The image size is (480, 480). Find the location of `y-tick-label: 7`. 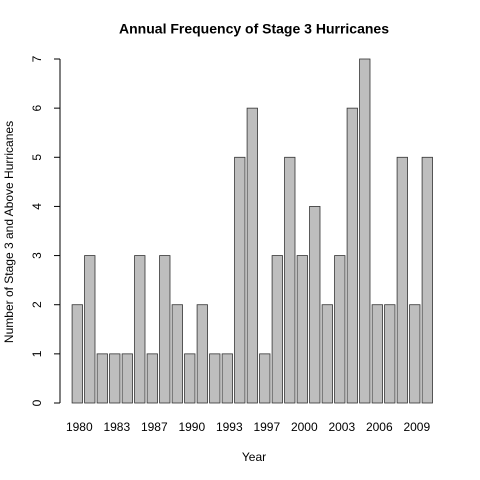

y-tick-label: 7 is located at coordinates (37, 58).